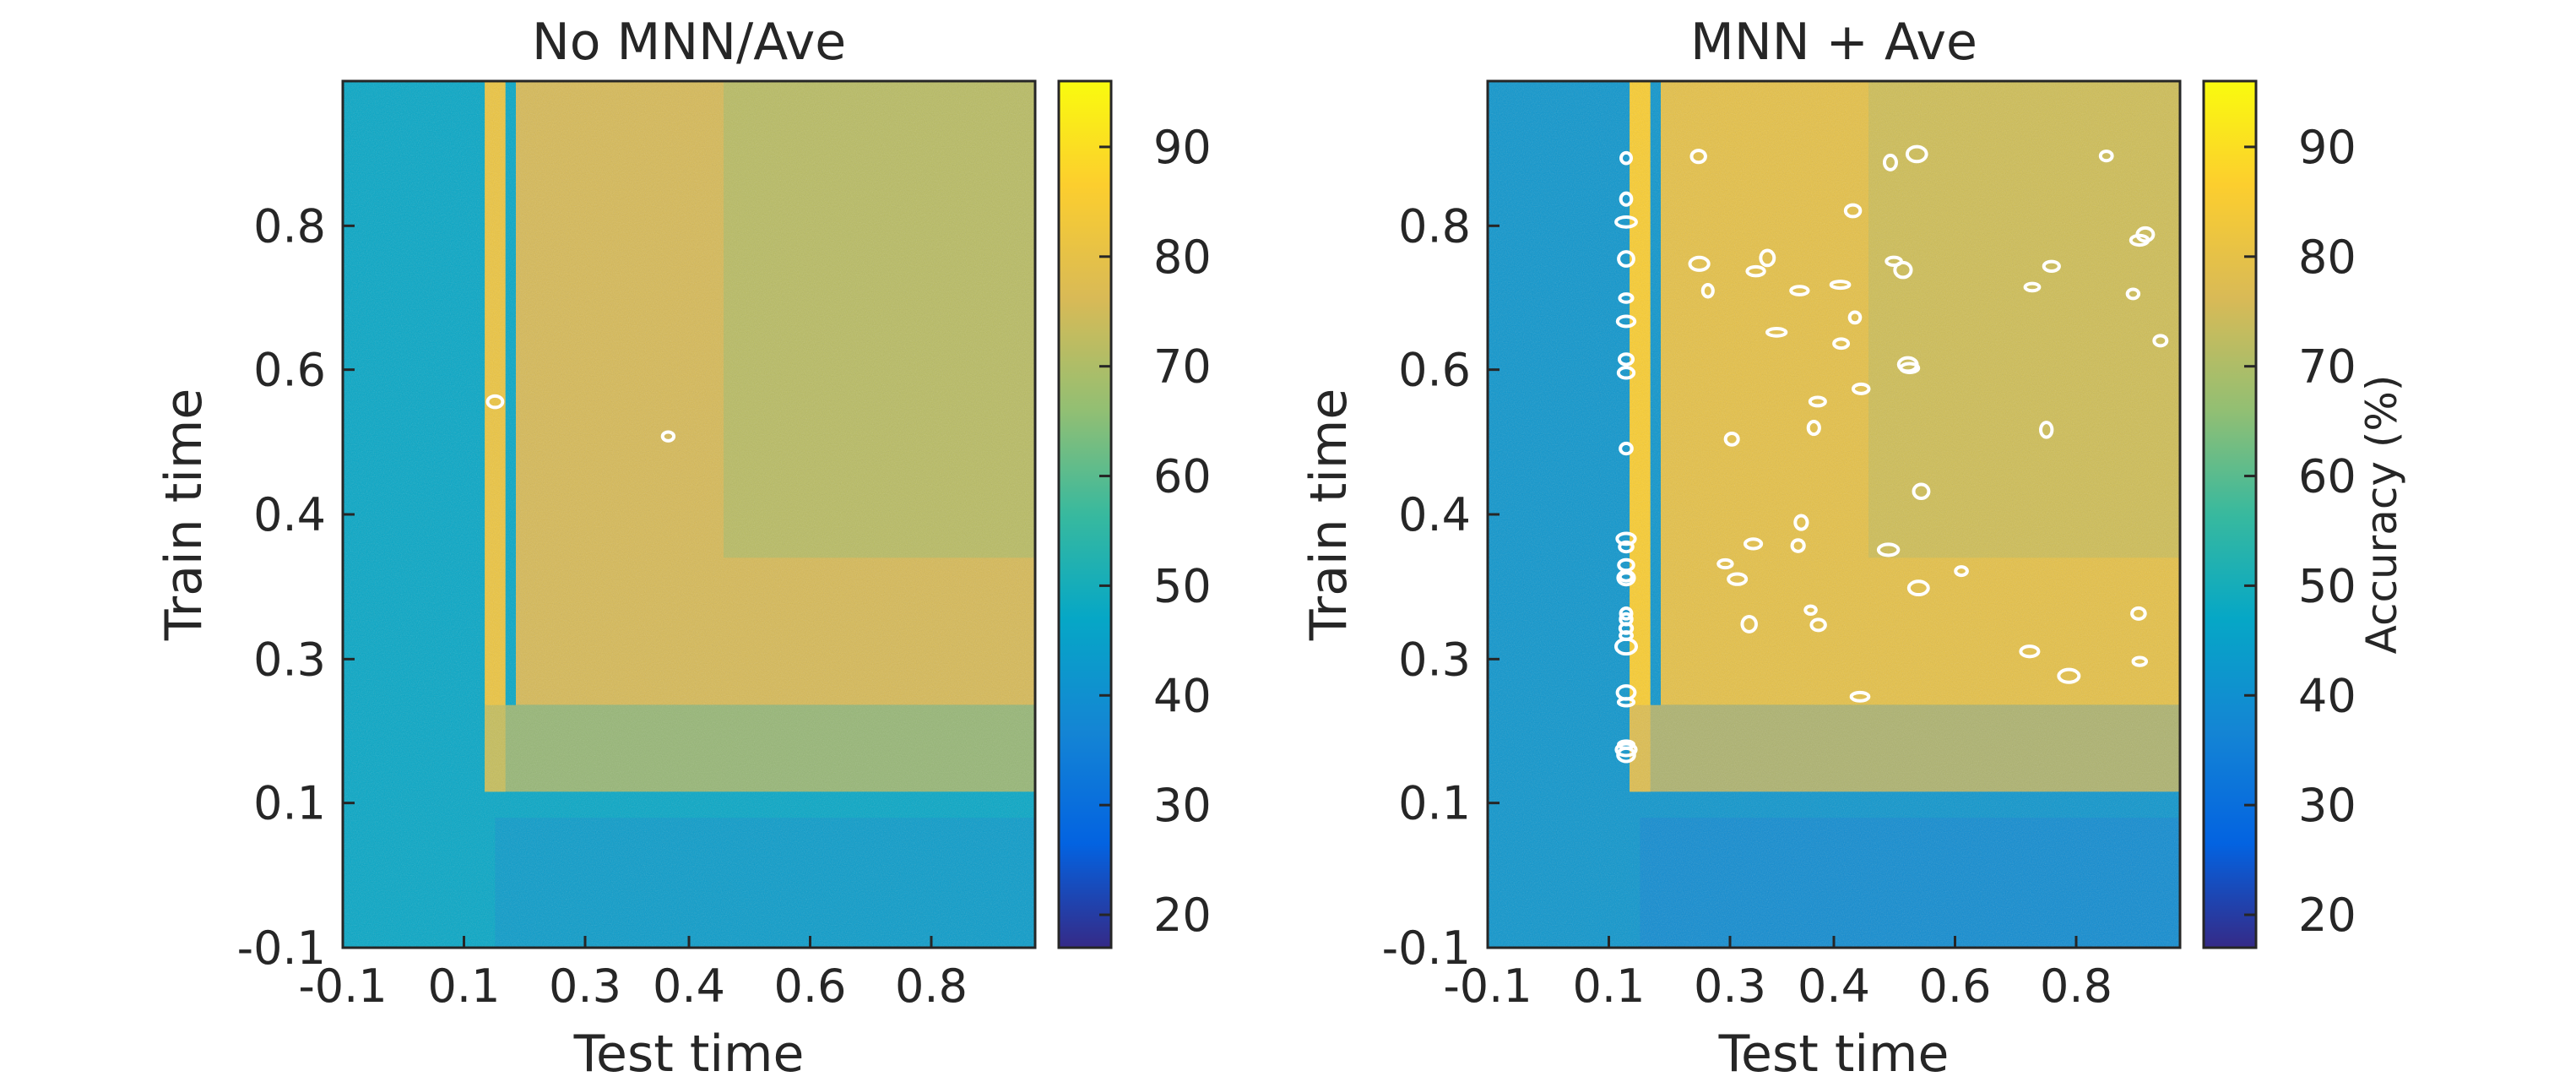 This screenshot has width=2576, height=1082. Describe the element at coordinates (2327, 916) in the screenshot. I see `colorbar-tick-label: 20` at that location.